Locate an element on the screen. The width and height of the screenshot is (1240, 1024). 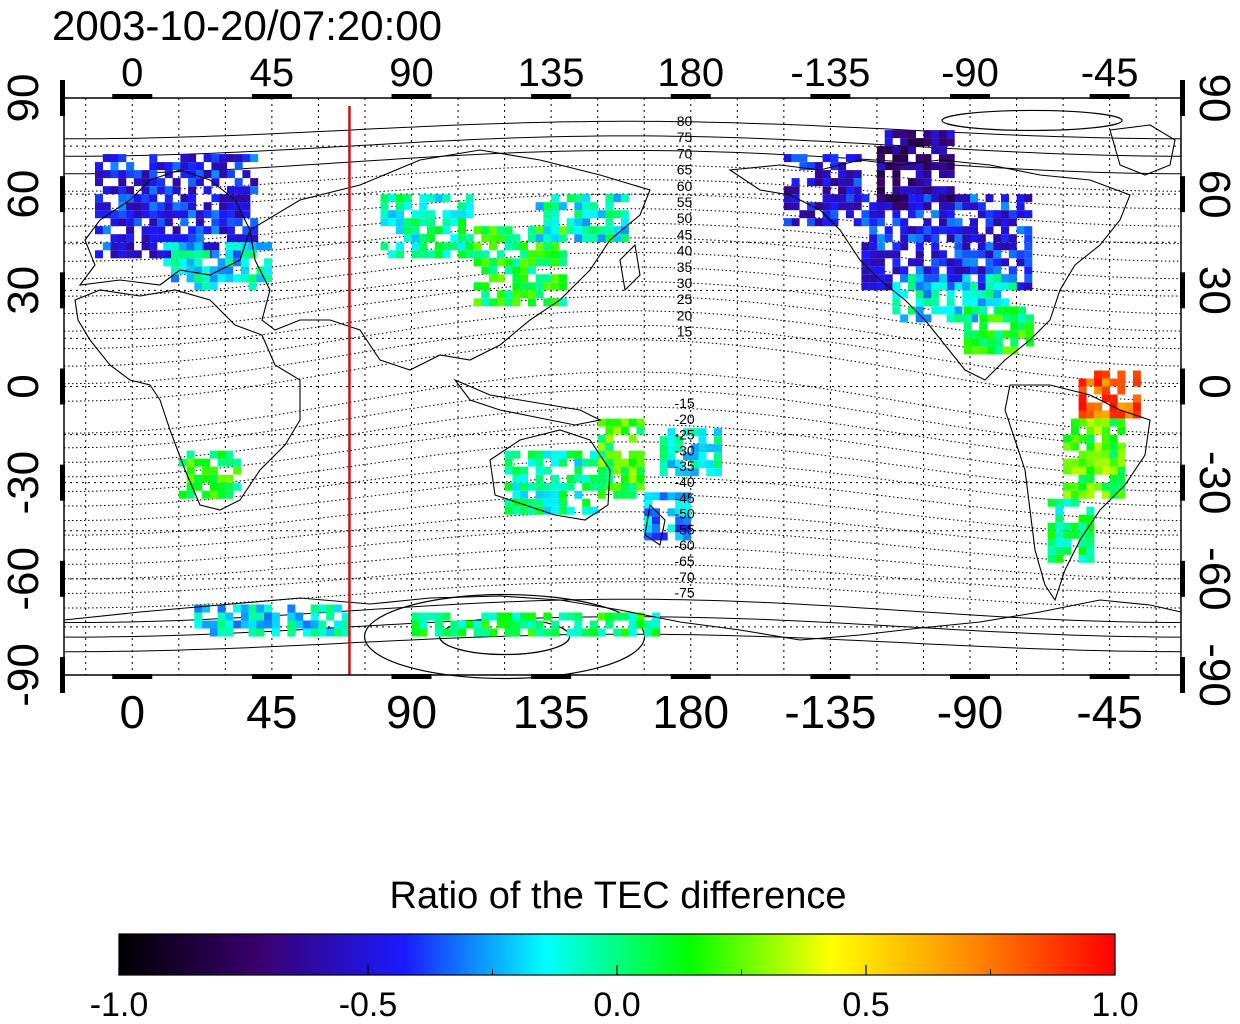
left-lat-tick-label: 30 is located at coordinates (24, 290).